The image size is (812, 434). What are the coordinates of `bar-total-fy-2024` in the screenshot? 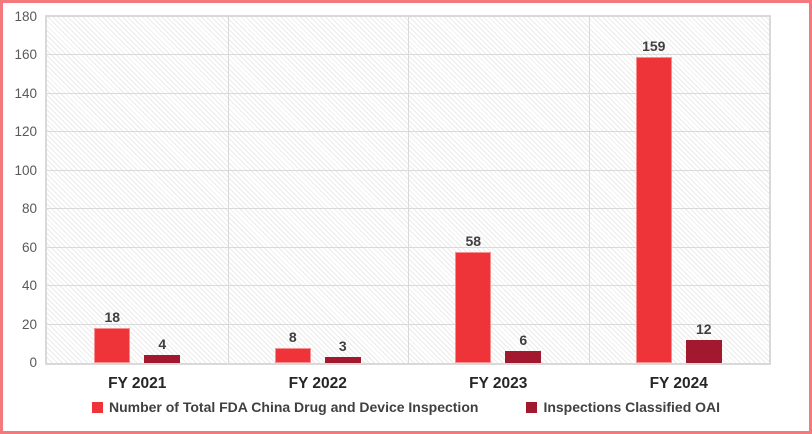 It's located at (653, 210).